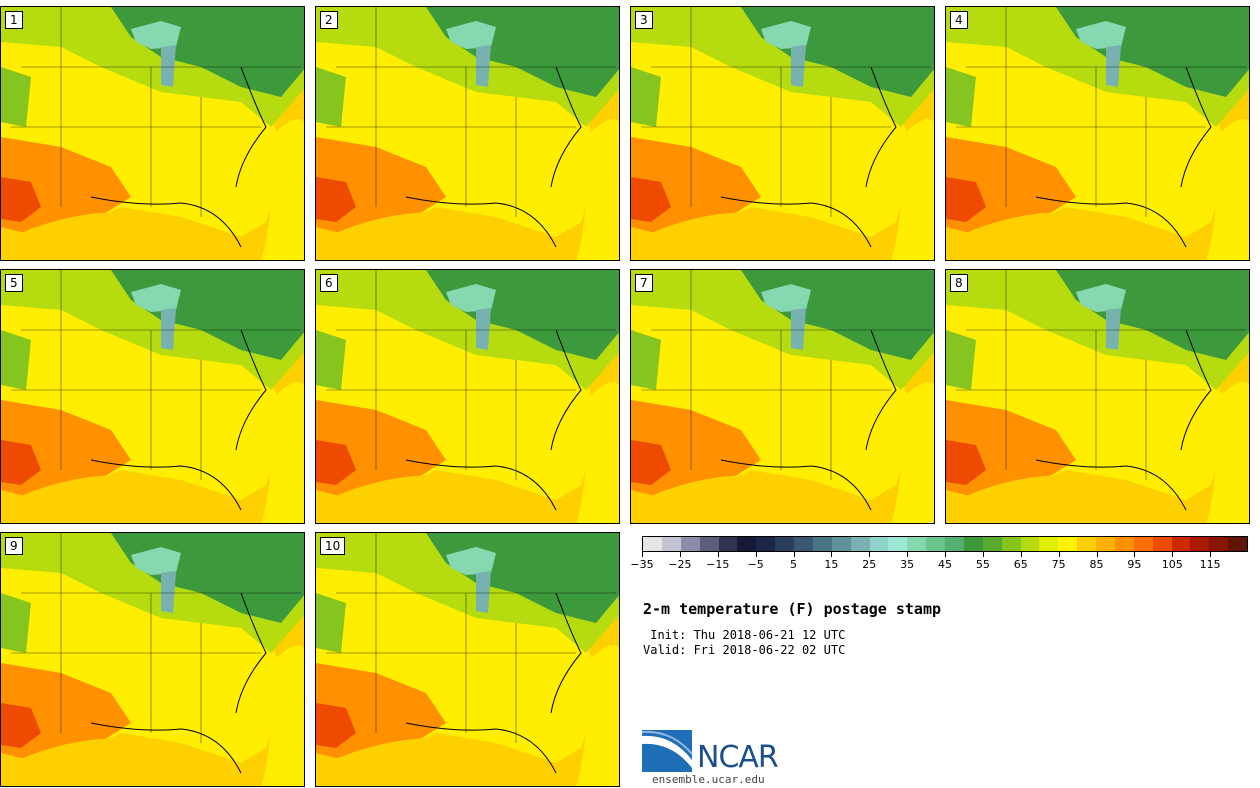 This screenshot has width=1260, height=788. Describe the element at coordinates (744, 650) in the screenshot. I see `valid-time: Valid: Fri 2018-06-22 02 UTC` at that location.